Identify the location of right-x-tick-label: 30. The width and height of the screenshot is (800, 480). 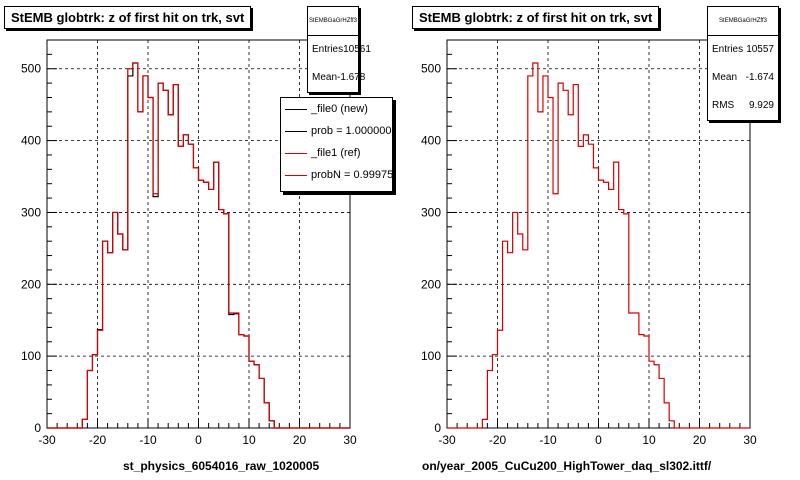
(750, 440).